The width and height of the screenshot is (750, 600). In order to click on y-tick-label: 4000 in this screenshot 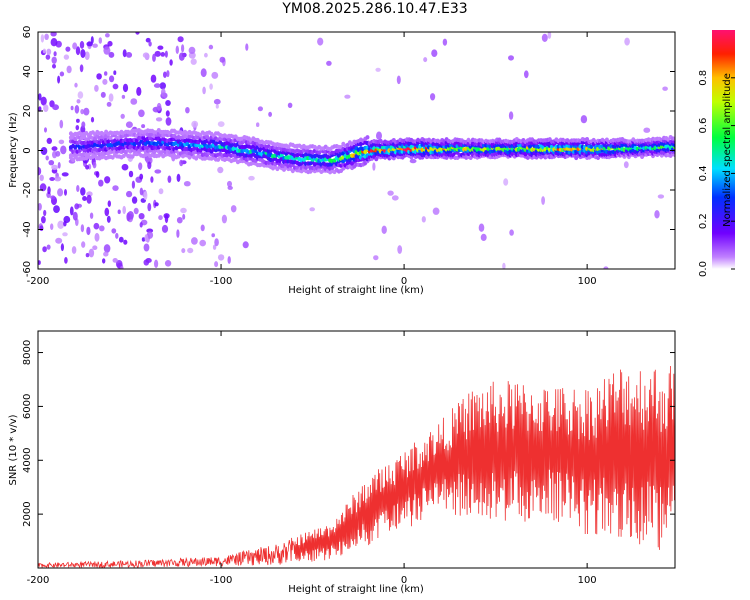, I will do `click(27, 460)`.